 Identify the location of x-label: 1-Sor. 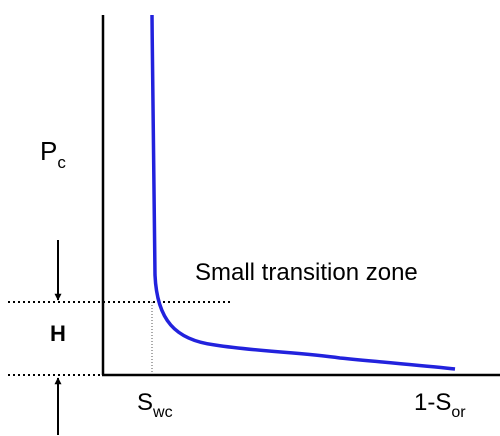
(440, 405).